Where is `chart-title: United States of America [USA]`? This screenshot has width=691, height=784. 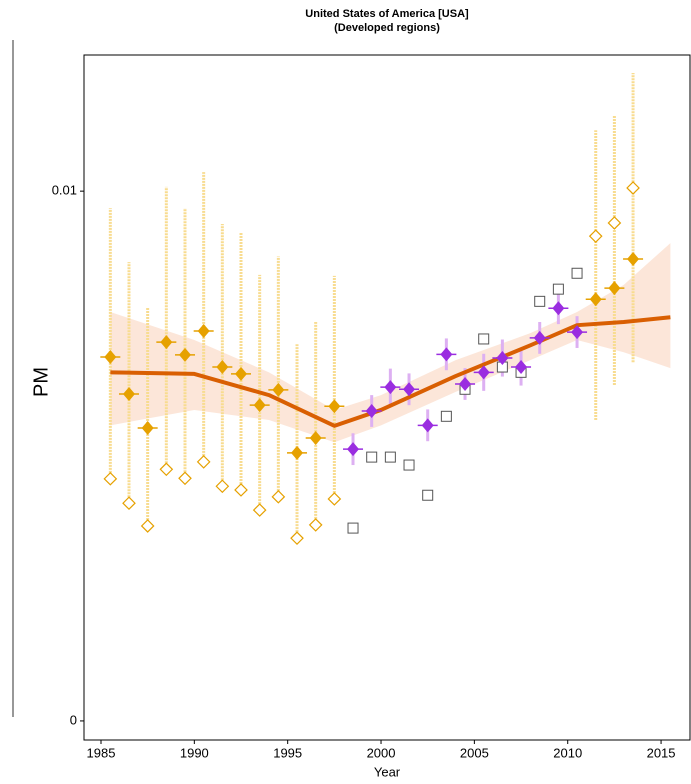 chart-title: United States of America [USA] is located at coordinates (387, 14).